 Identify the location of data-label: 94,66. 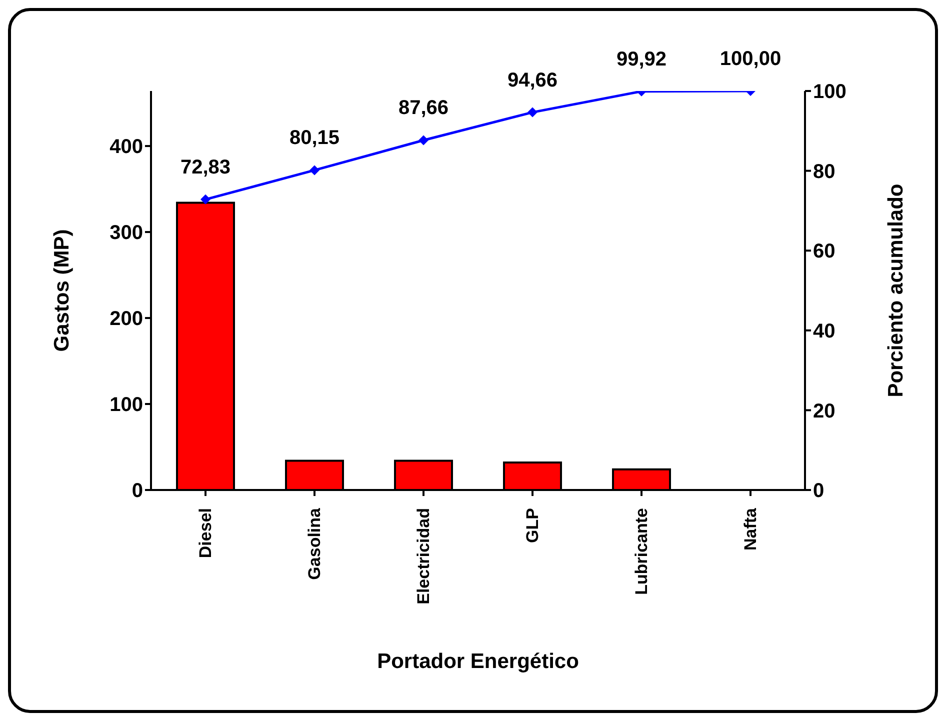
(532, 80).